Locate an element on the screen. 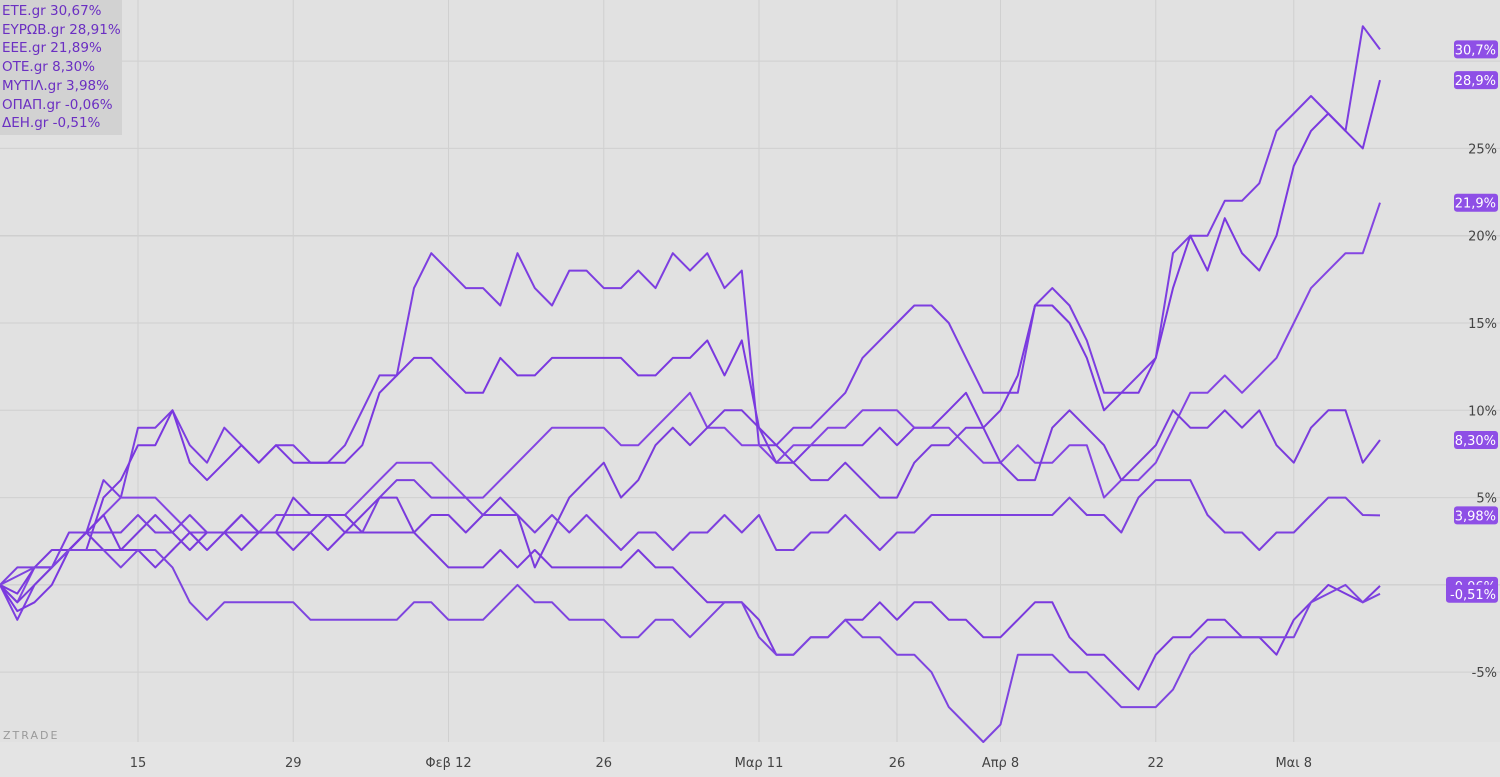 This screenshot has width=1500, height=777. series-end-tag: 28,9% is located at coordinates (1476, 80).